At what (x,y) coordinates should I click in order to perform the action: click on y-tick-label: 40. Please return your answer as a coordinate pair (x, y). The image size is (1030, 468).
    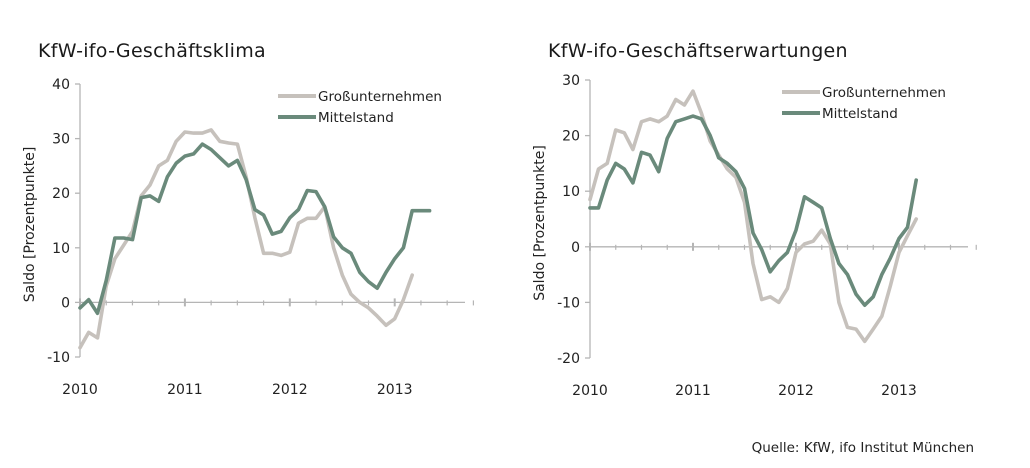
    Looking at the image, I should click on (61, 85).